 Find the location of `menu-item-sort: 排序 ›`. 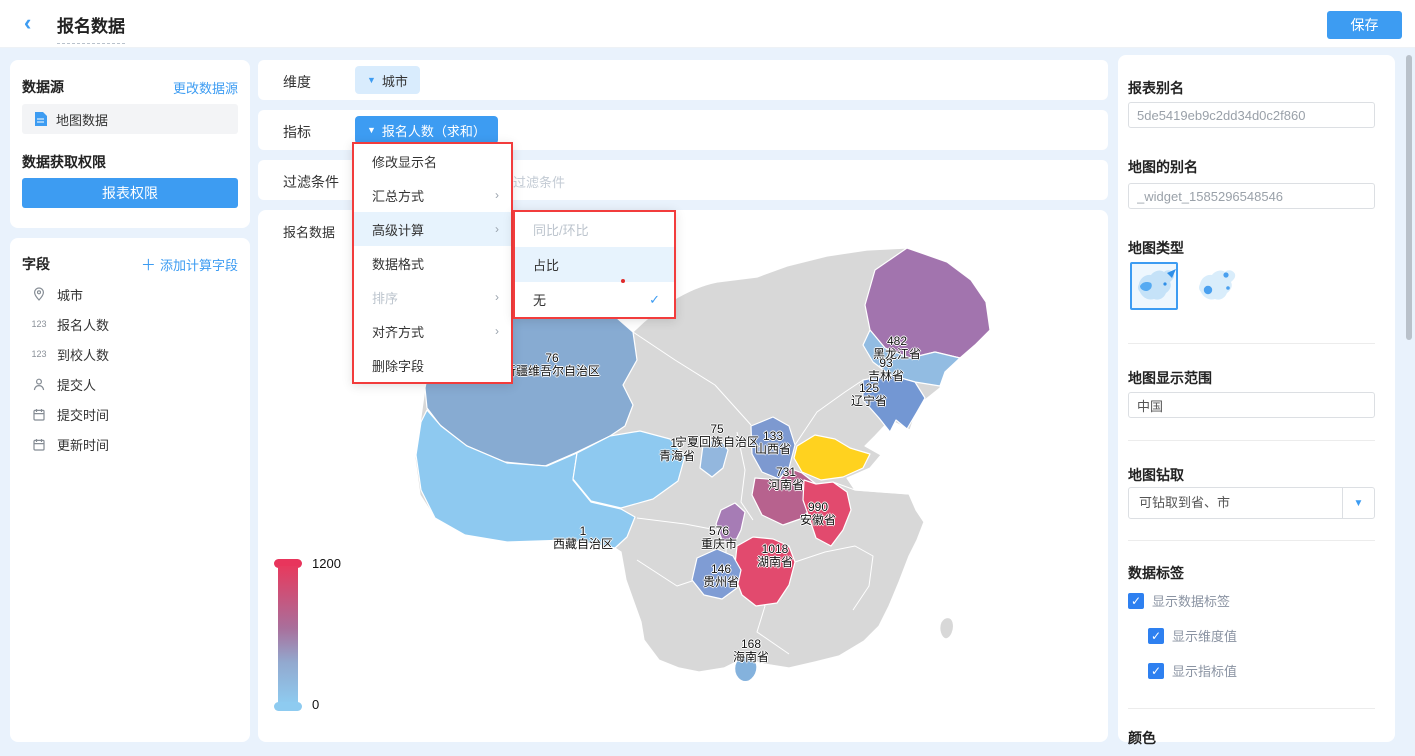

menu-item-sort: 排序 › is located at coordinates (435, 298).